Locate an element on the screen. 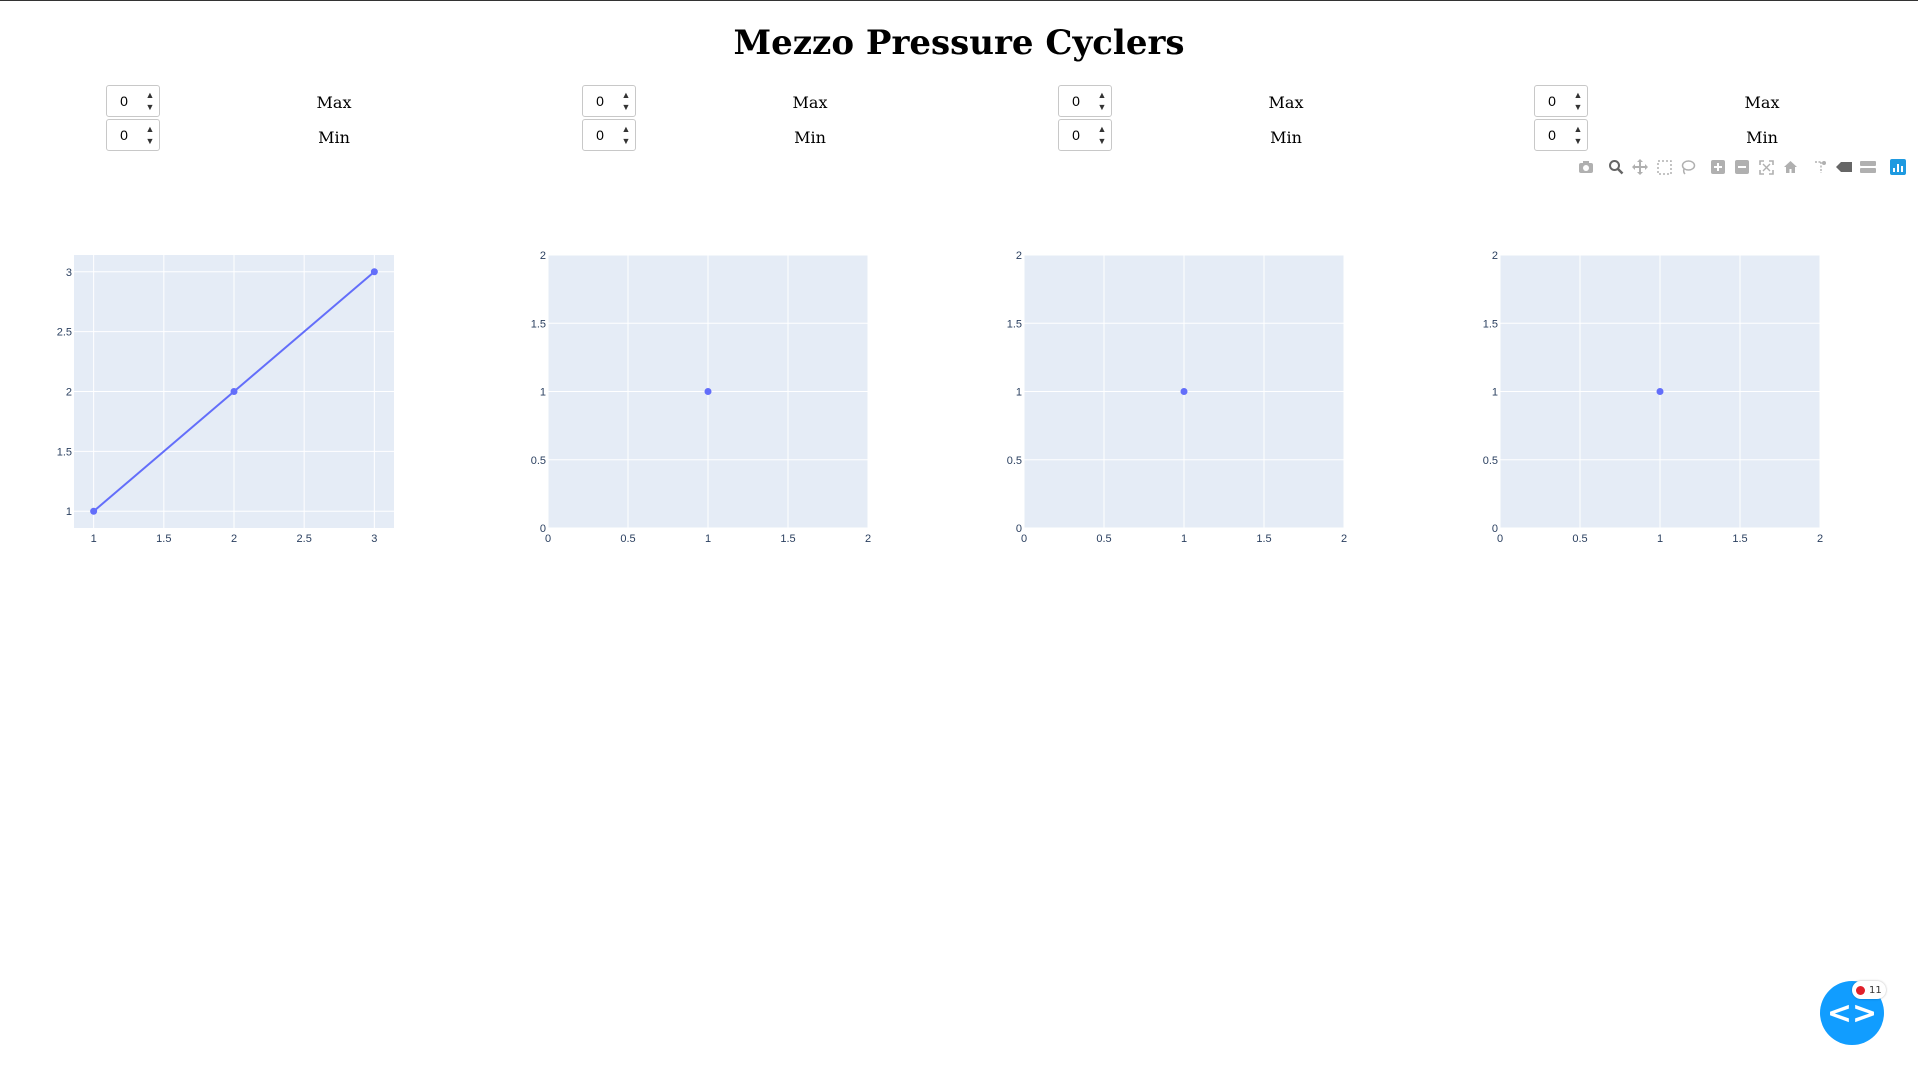  x-tick-label: 1.5 is located at coordinates (1263, 539).